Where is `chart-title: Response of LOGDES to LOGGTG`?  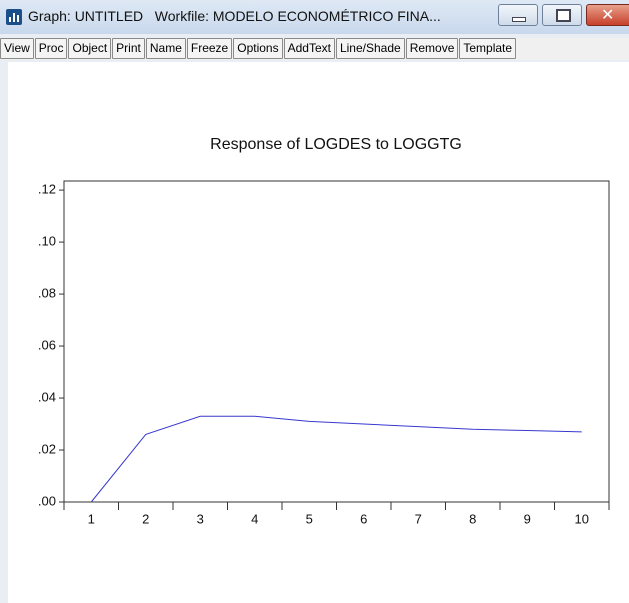 chart-title: Response of LOGDES to LOGGTG is located at coordinates (336, 144).